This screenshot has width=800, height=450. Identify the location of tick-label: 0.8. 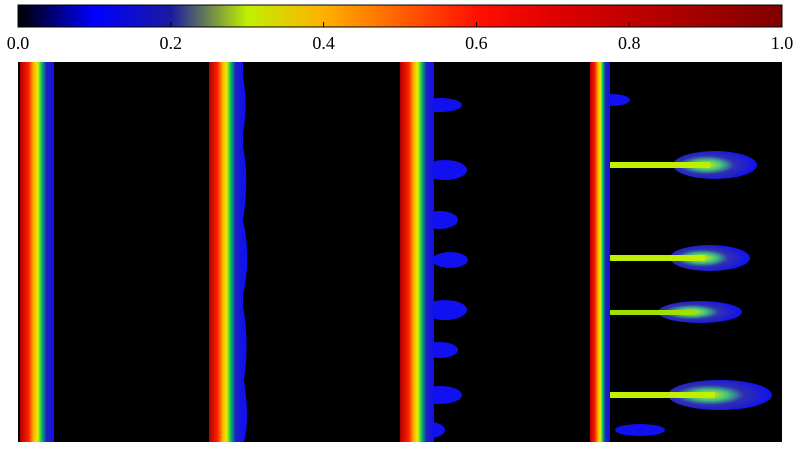
(629, 43).